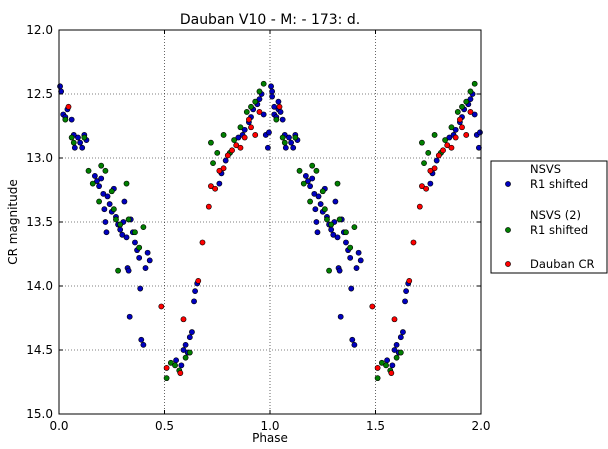 The image size is (608, 449). What do you see at coordinates (58, 426) in the screenshot?
I see `x-tick-label: 0.0` at bounding box center [58, 426].